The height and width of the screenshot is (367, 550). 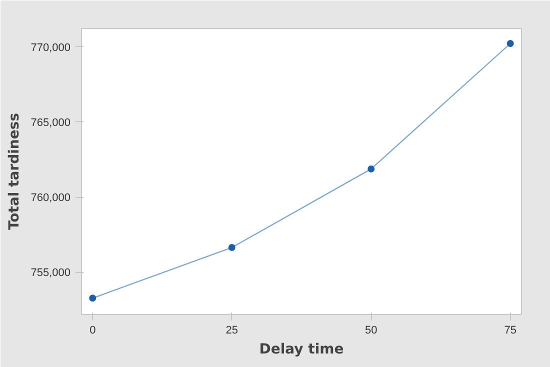 I want to click on x-tick-label: 0, so click(x=93, y=330).